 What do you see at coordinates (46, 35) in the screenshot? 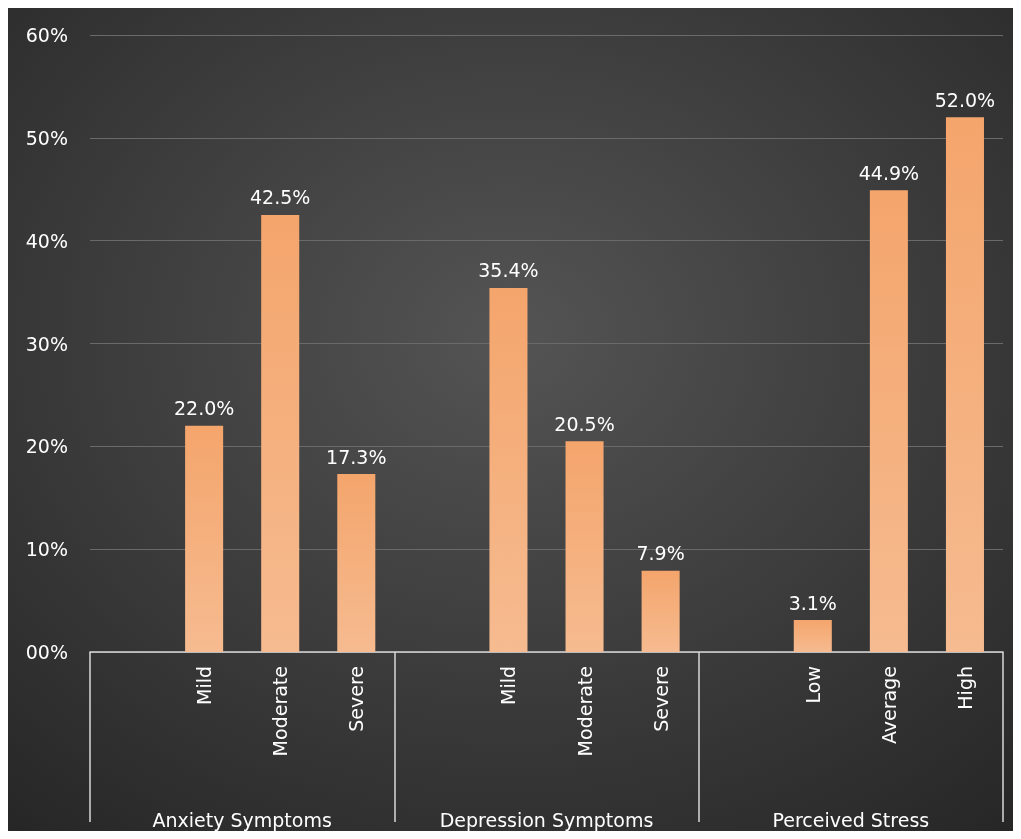
I see `y-tick-label: 60%` at bounding box center [46, 35].